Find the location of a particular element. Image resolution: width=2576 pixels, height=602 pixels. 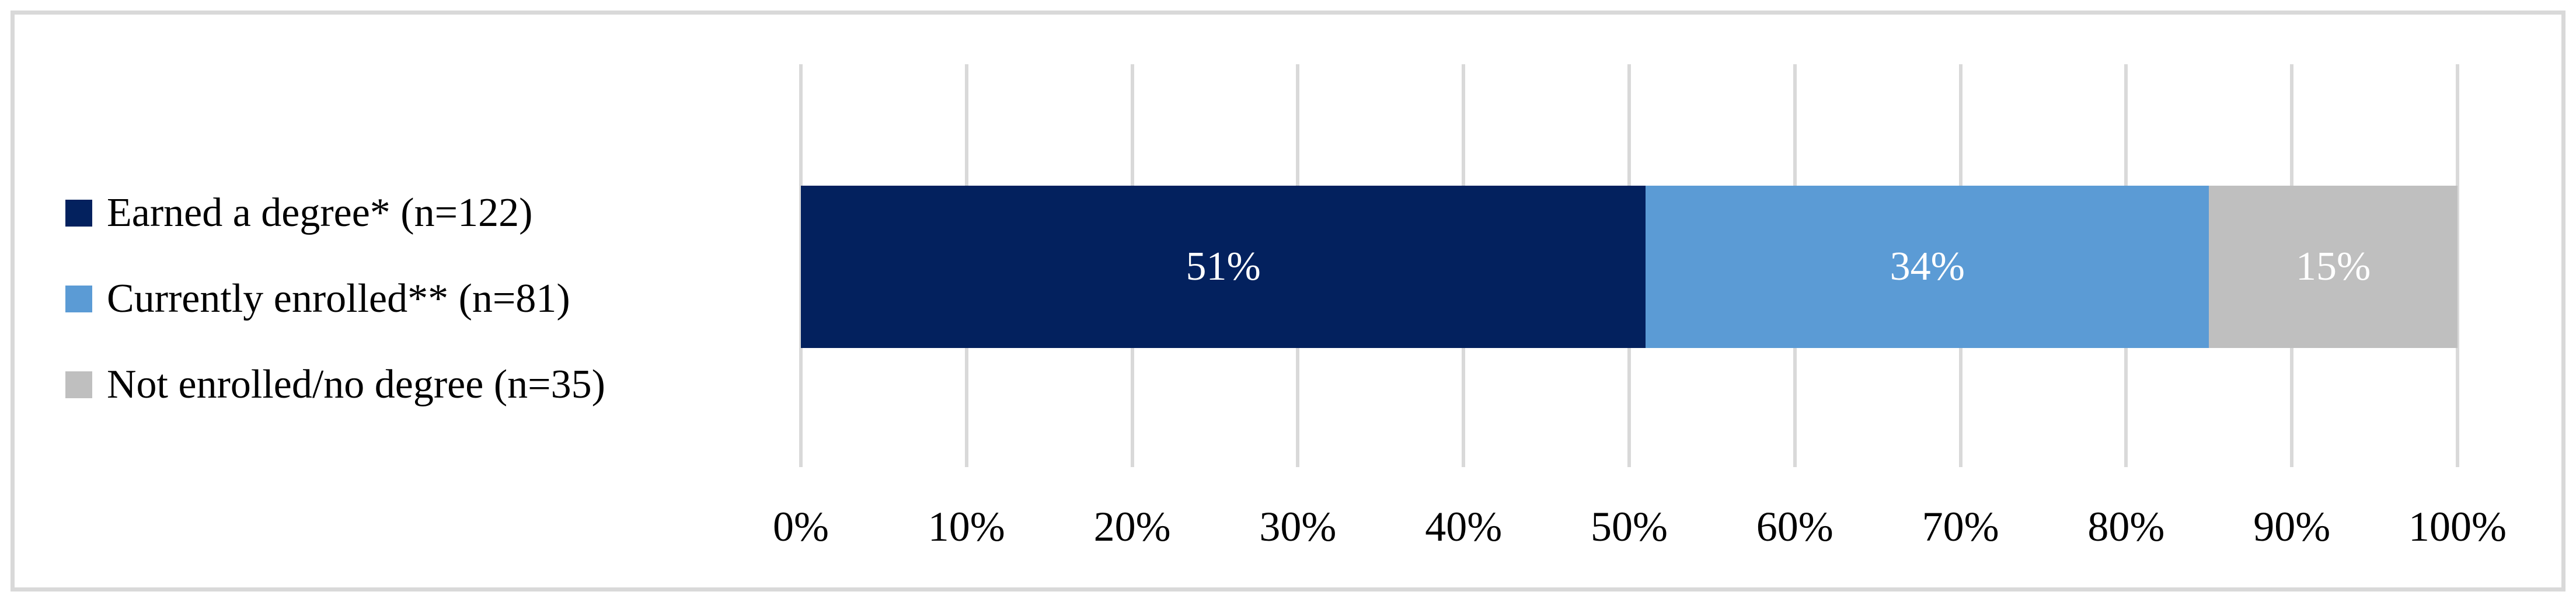

legend-item-currently-enrolled: Currently enrolled** (n=81) is located at coordinates (335, 299).